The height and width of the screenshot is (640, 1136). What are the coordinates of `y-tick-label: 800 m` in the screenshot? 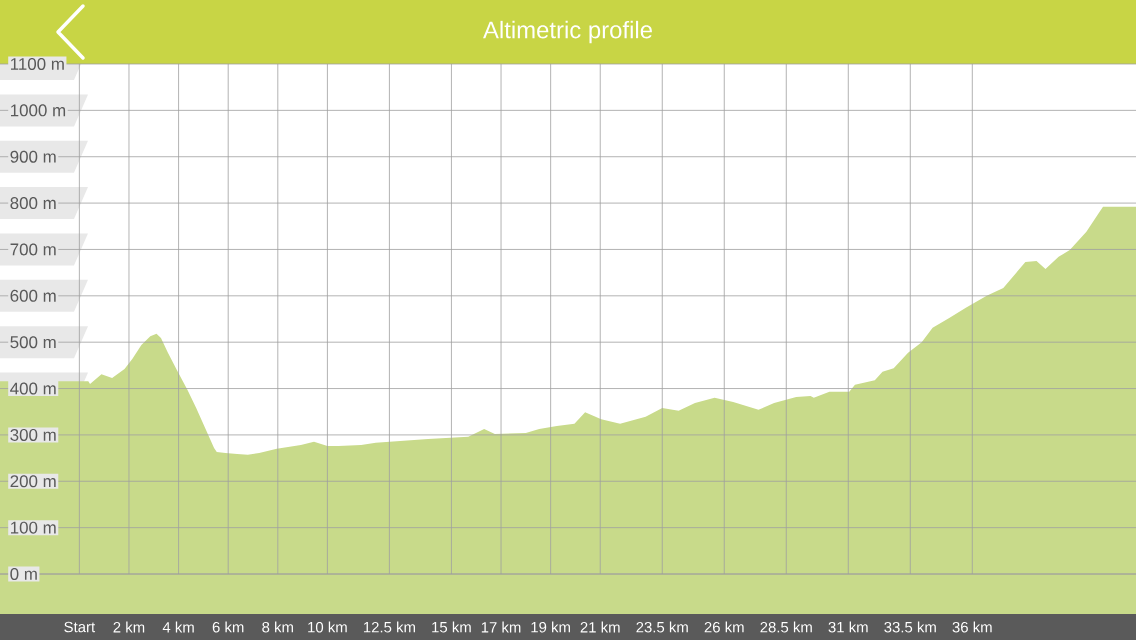 It's located at (33, 203).